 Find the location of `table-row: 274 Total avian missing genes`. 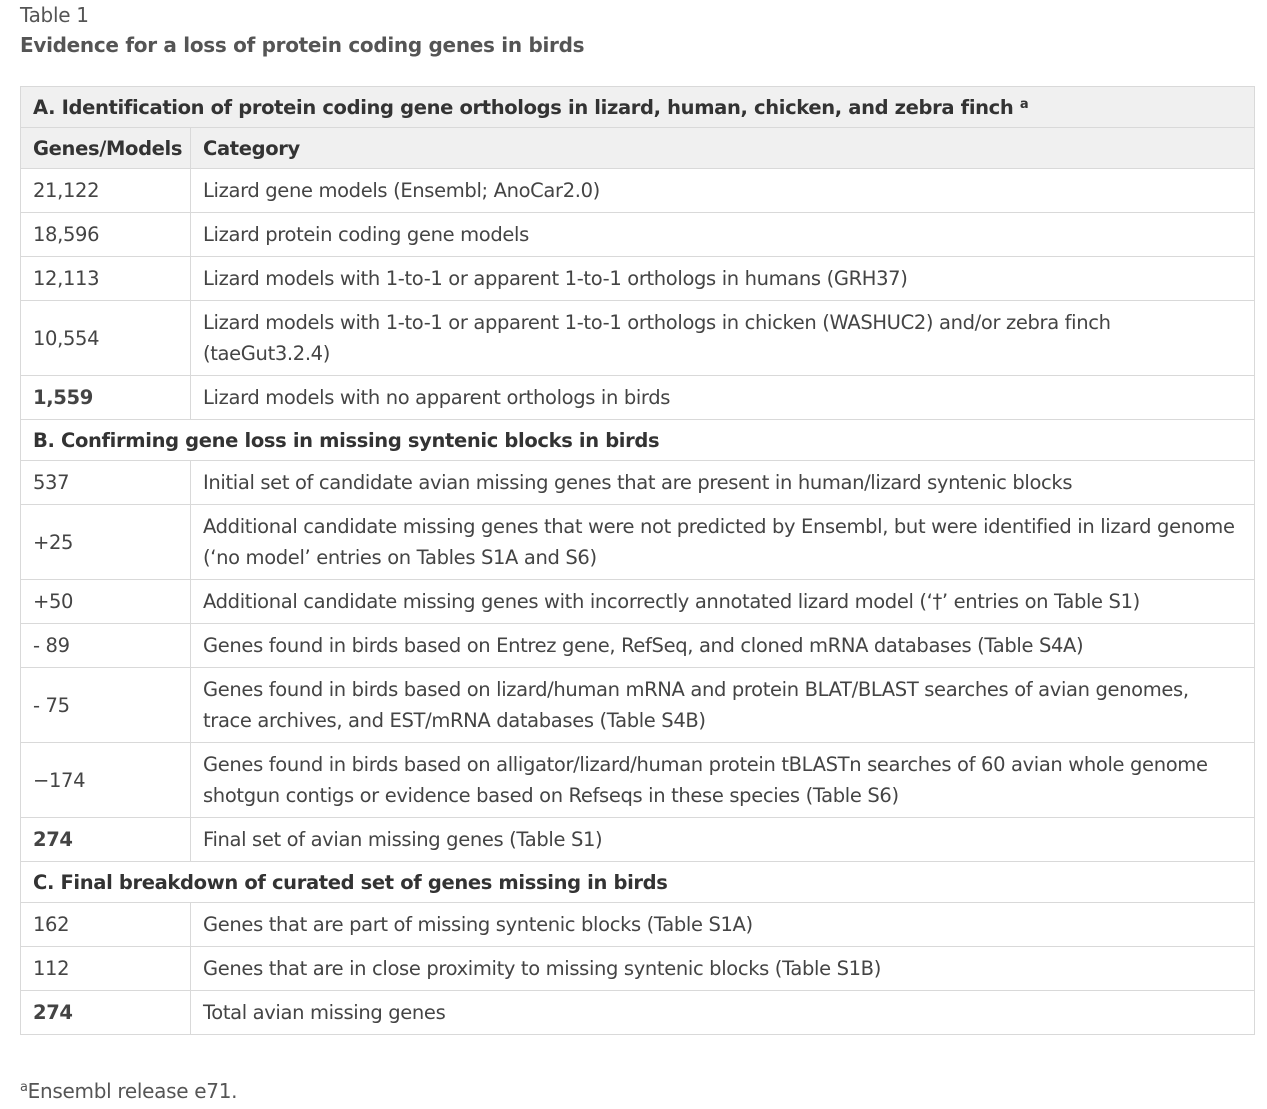

table-row: 274 Total avian missing genes is located at coordinates (638, 1012).